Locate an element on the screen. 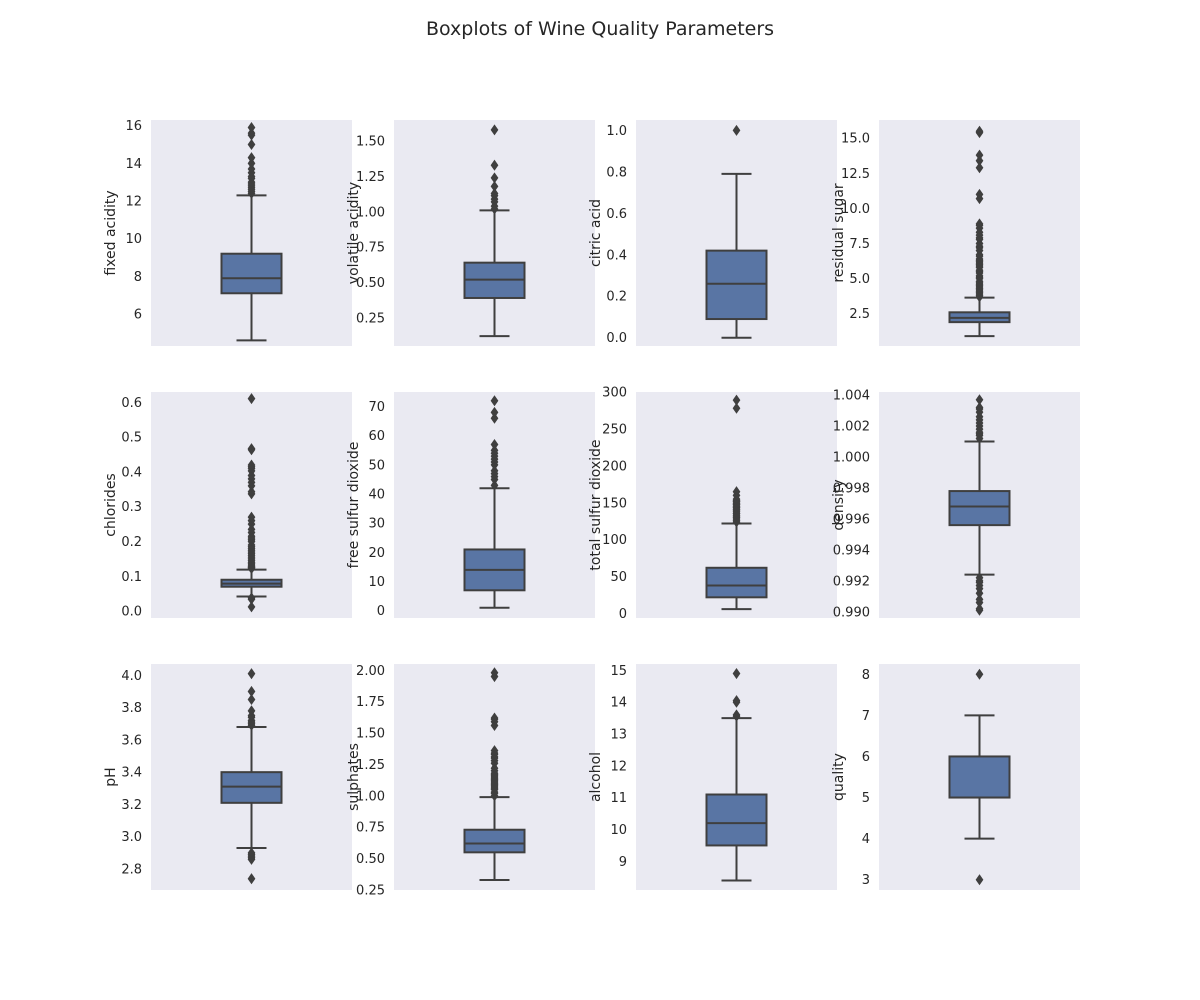 The width and height of the screenshot is (1200, 1000). y-tick-label: 9 is located at coordinates (623, 862).